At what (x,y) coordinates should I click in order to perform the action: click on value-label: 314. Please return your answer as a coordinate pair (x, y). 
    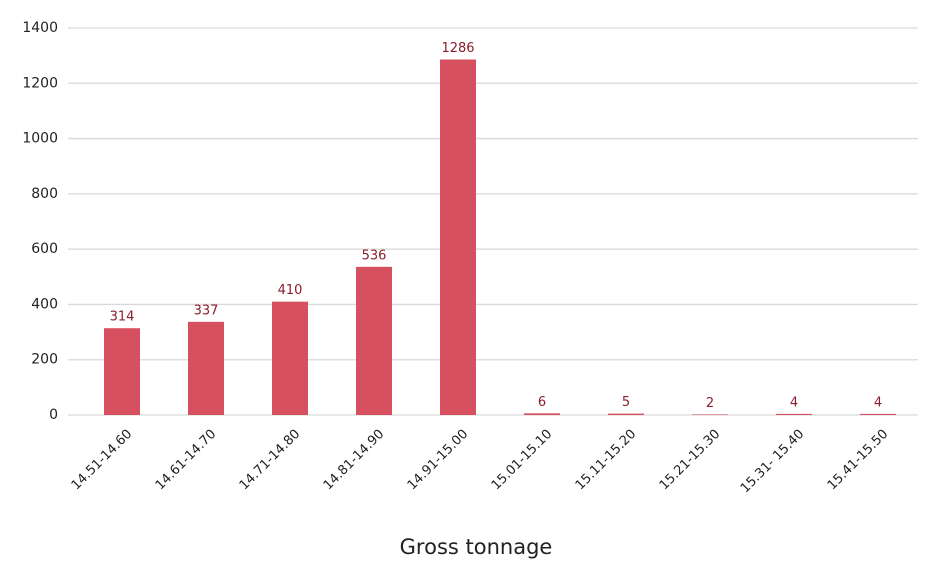
    Looking at the image, I should click on (122, 317).